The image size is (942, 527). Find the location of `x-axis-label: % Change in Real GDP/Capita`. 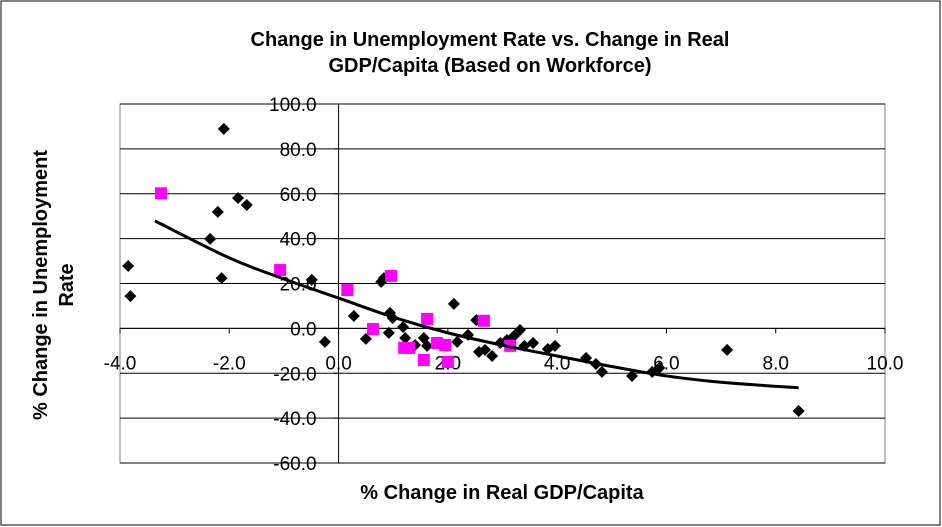

x-axis-label: % Change in Real GDP/Capita is located at coordinates (502, 493).